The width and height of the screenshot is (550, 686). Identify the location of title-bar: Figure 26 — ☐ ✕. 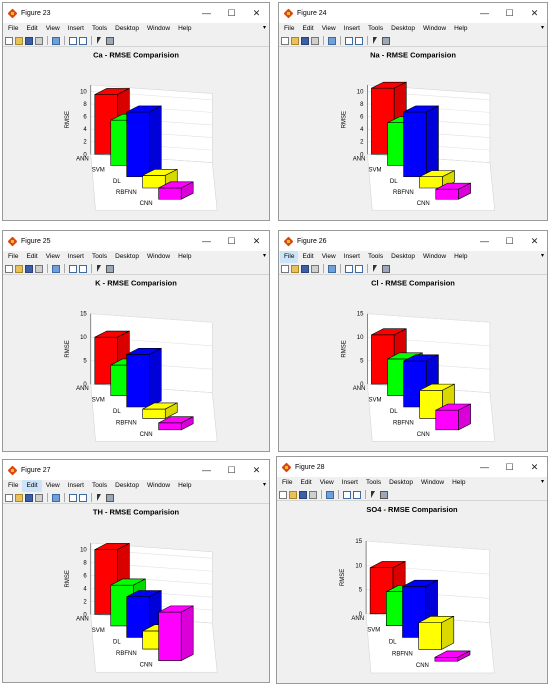
(413, 241).